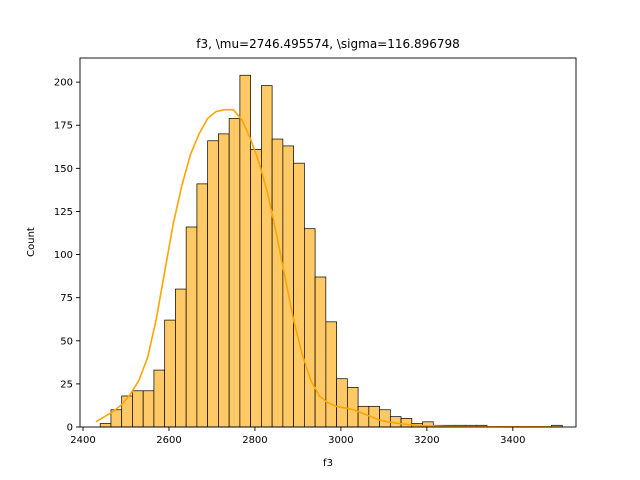 This screenshot has height=480, width=640. I want to click on x-axis: 2400 2600 2800 3000 3200 3400, so click(298, 436).